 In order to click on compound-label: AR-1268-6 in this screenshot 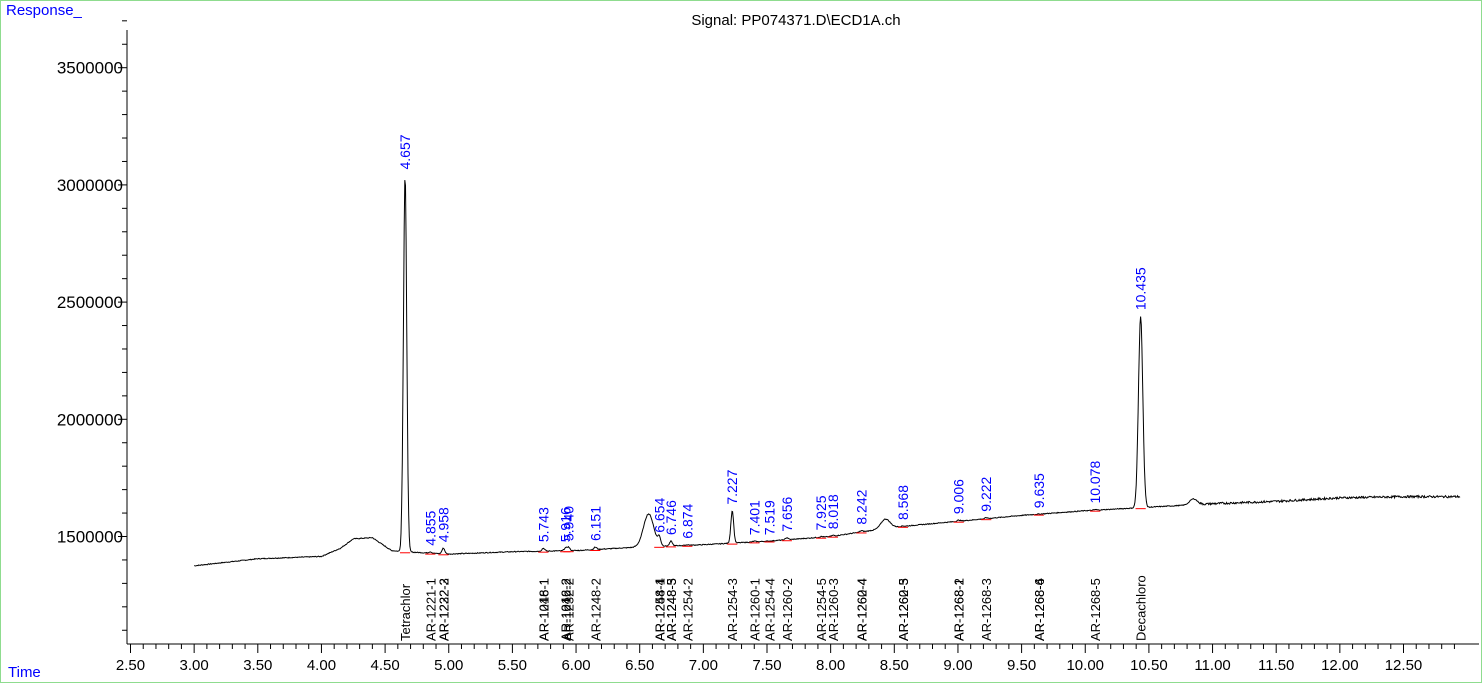, I will do `click(1039, 609)`.